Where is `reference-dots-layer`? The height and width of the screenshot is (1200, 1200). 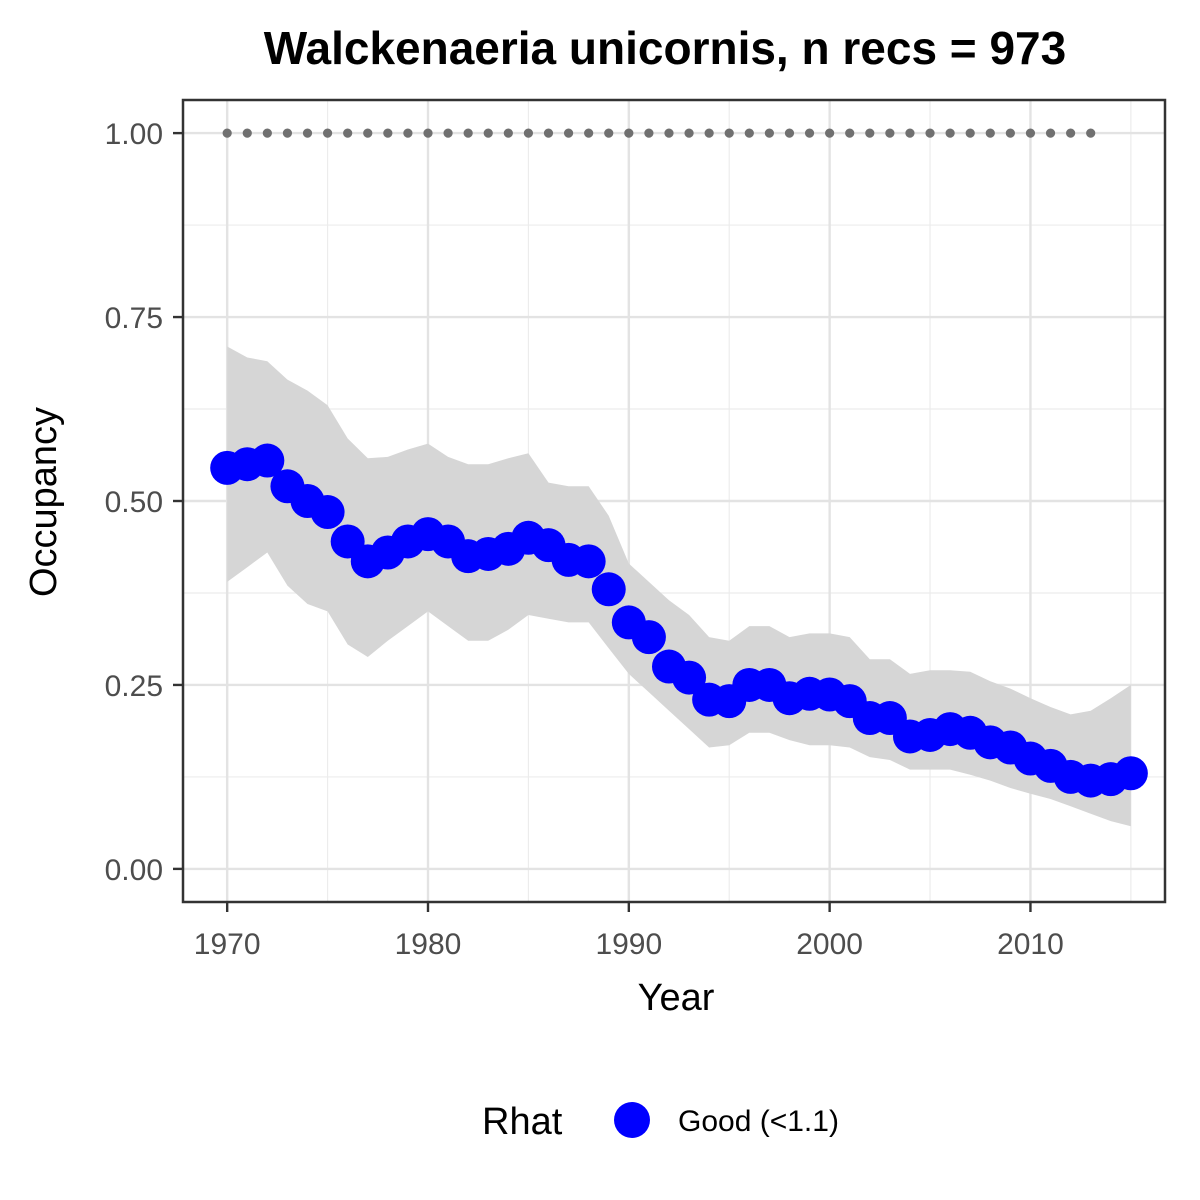
reference-dots-layer is located at coordinates (659, 133).